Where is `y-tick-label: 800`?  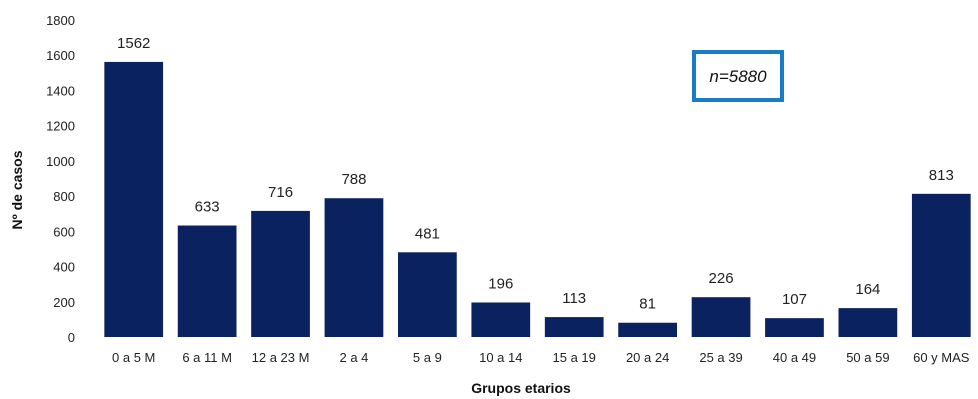 y-tick-label: 800 is located at coordinates (64, 196).